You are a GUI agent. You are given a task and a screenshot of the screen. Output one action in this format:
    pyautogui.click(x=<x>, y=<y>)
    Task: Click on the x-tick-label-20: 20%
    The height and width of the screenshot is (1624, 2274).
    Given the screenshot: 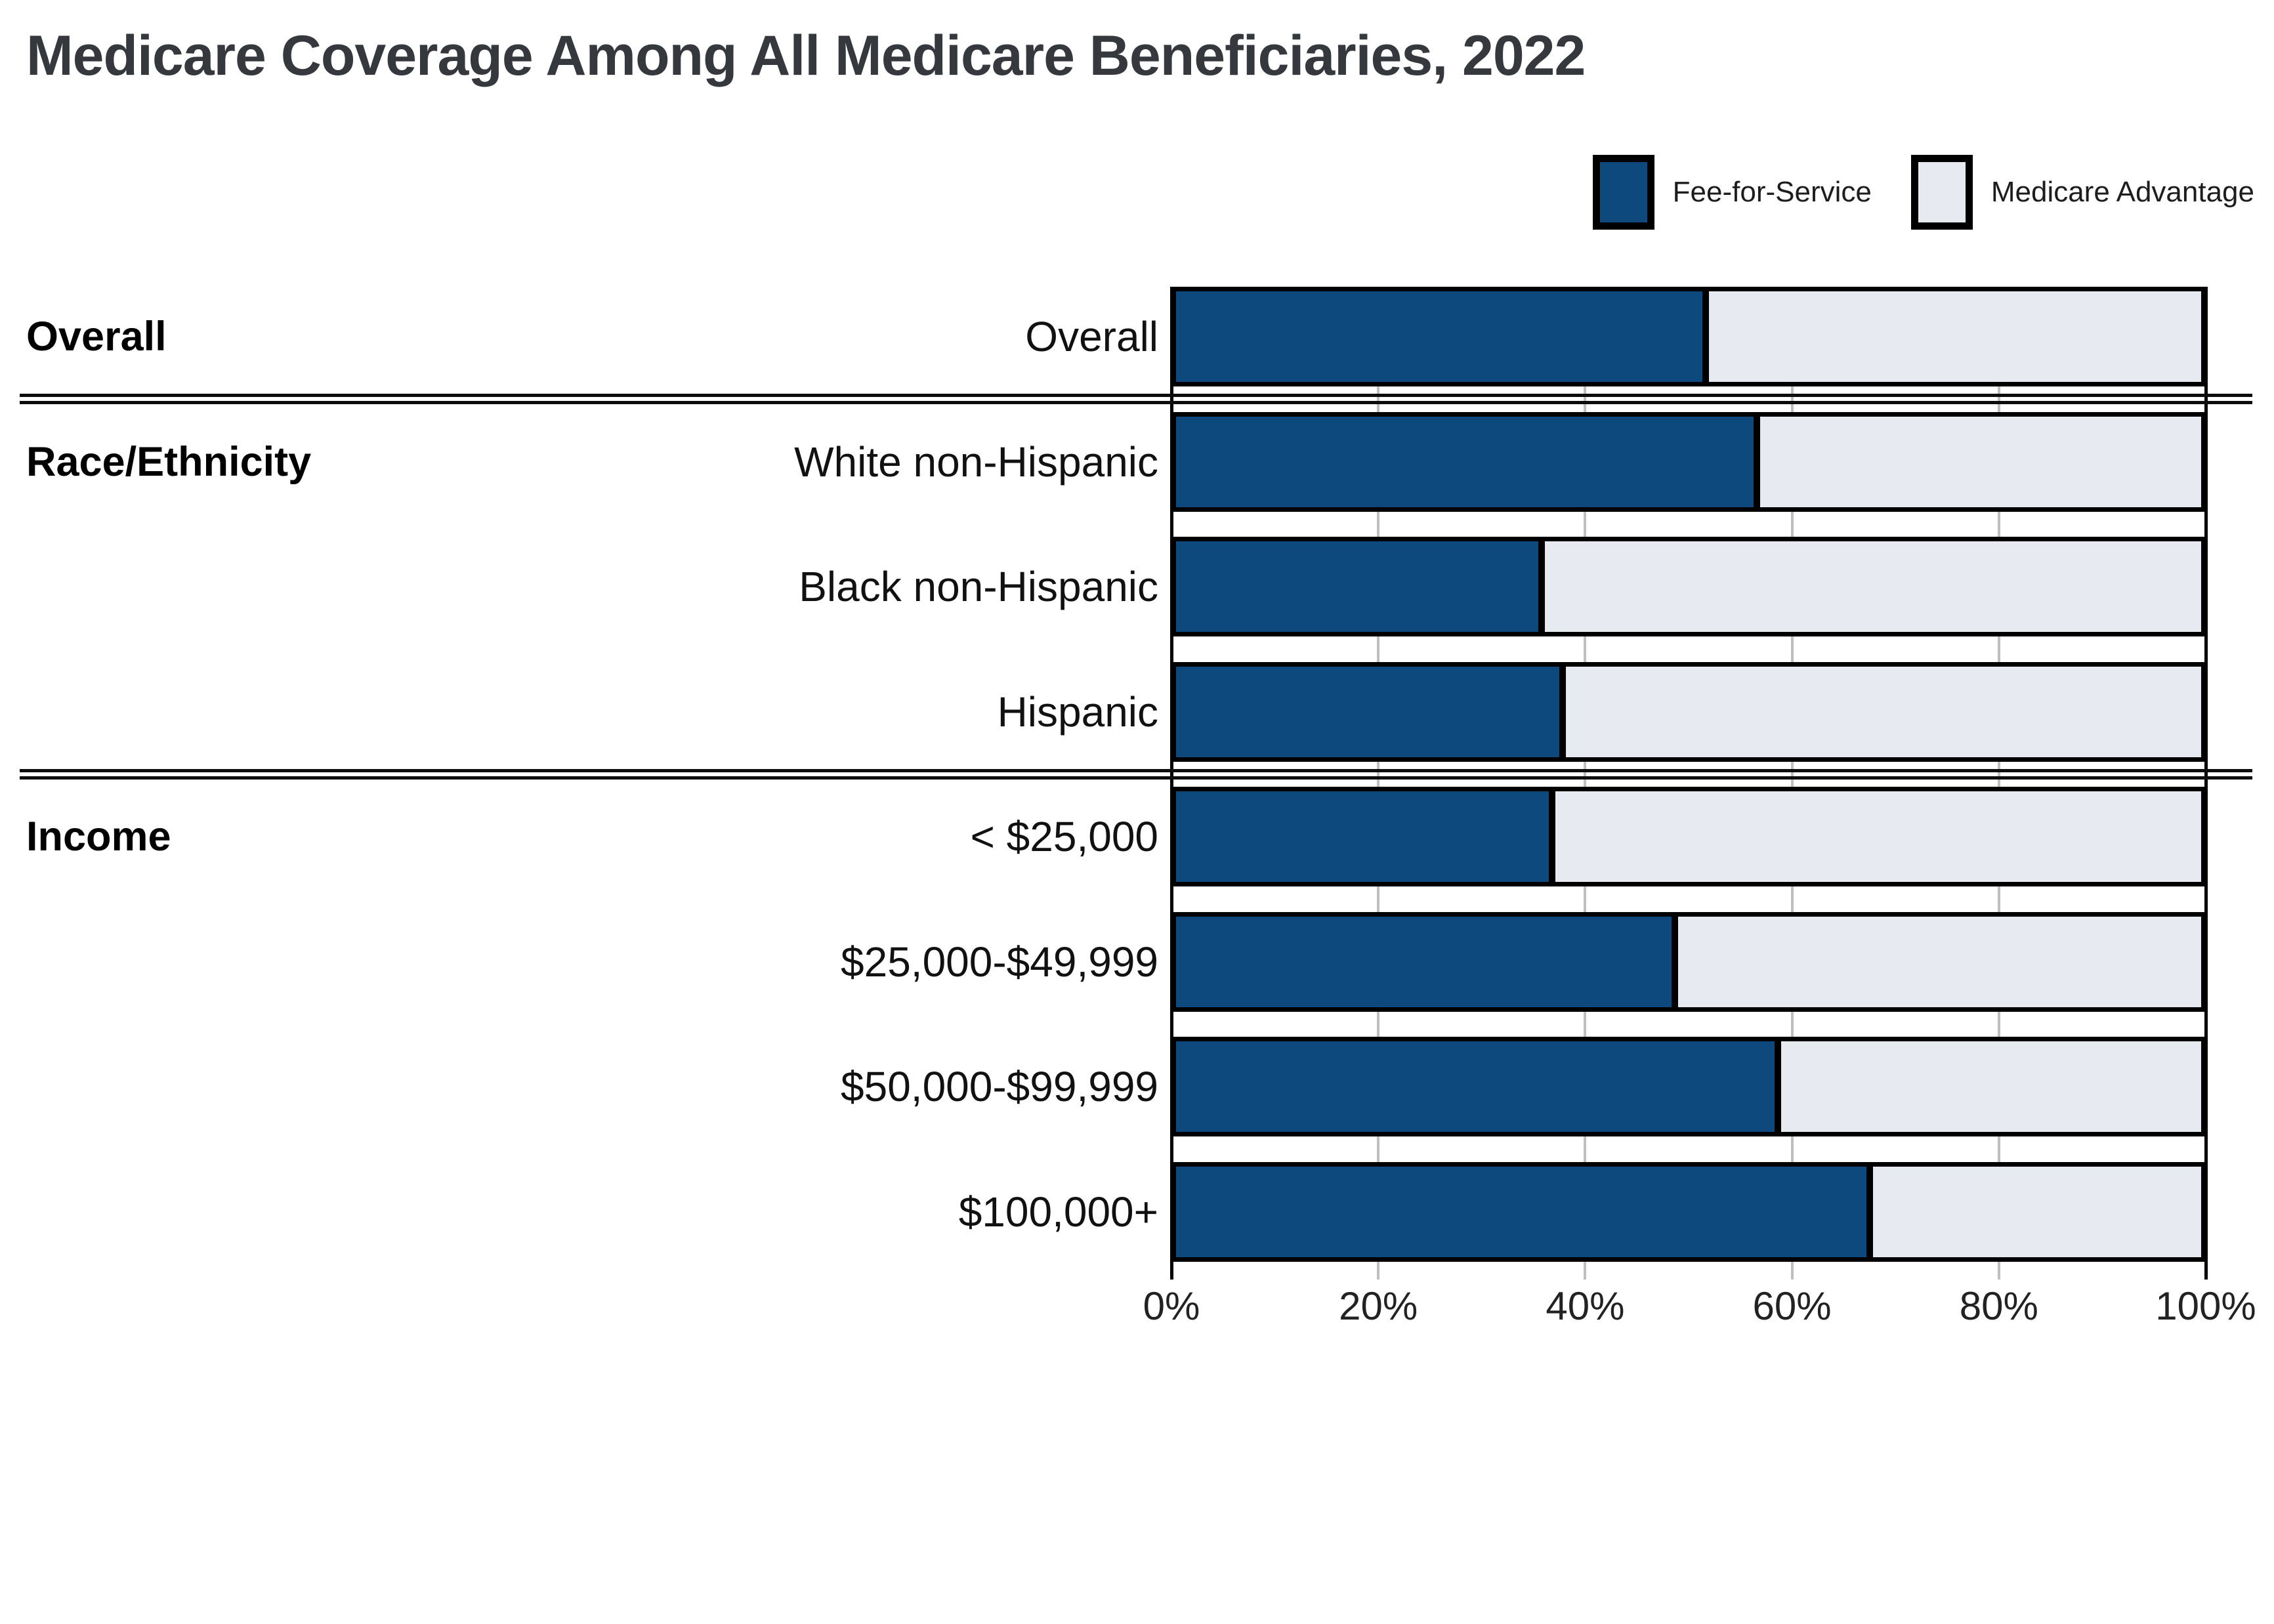 What is the action you would take?
    pyautogui.click(x=1378, y=1306)
    